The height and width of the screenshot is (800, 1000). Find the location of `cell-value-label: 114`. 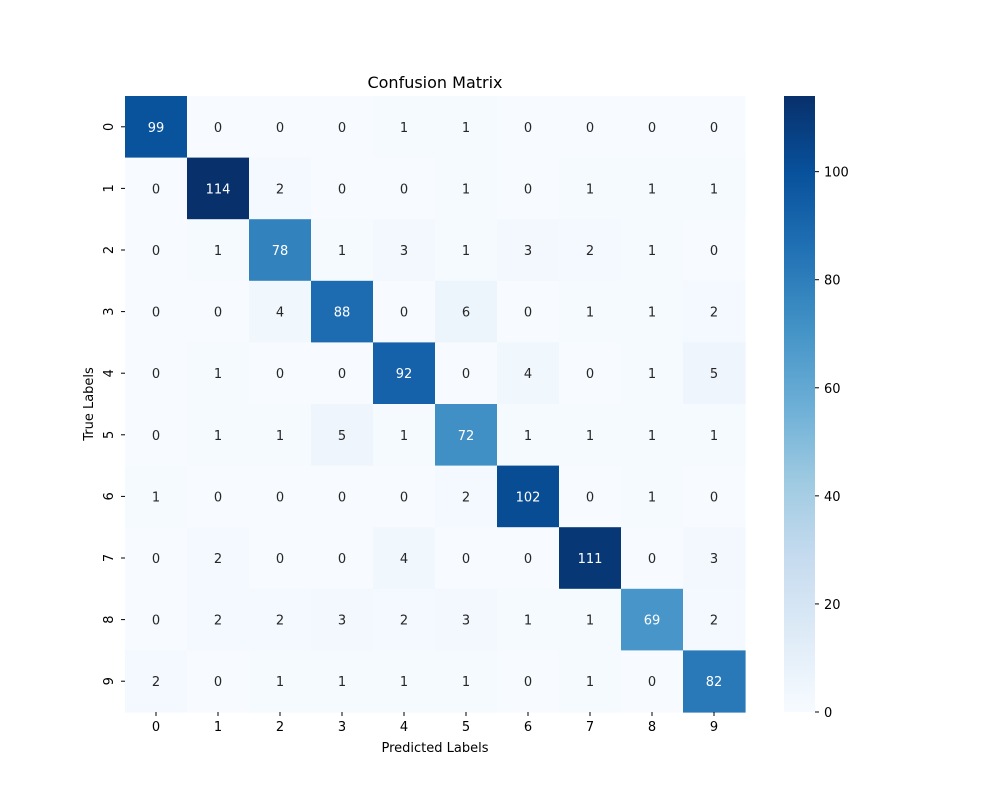

cell-value-label: 114 is located at coordinates (218, 189).